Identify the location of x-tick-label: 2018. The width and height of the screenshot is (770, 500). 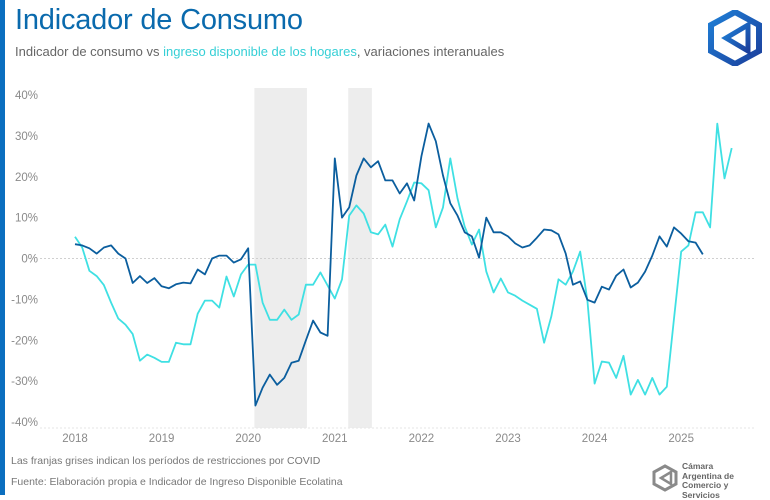
(75, 439).